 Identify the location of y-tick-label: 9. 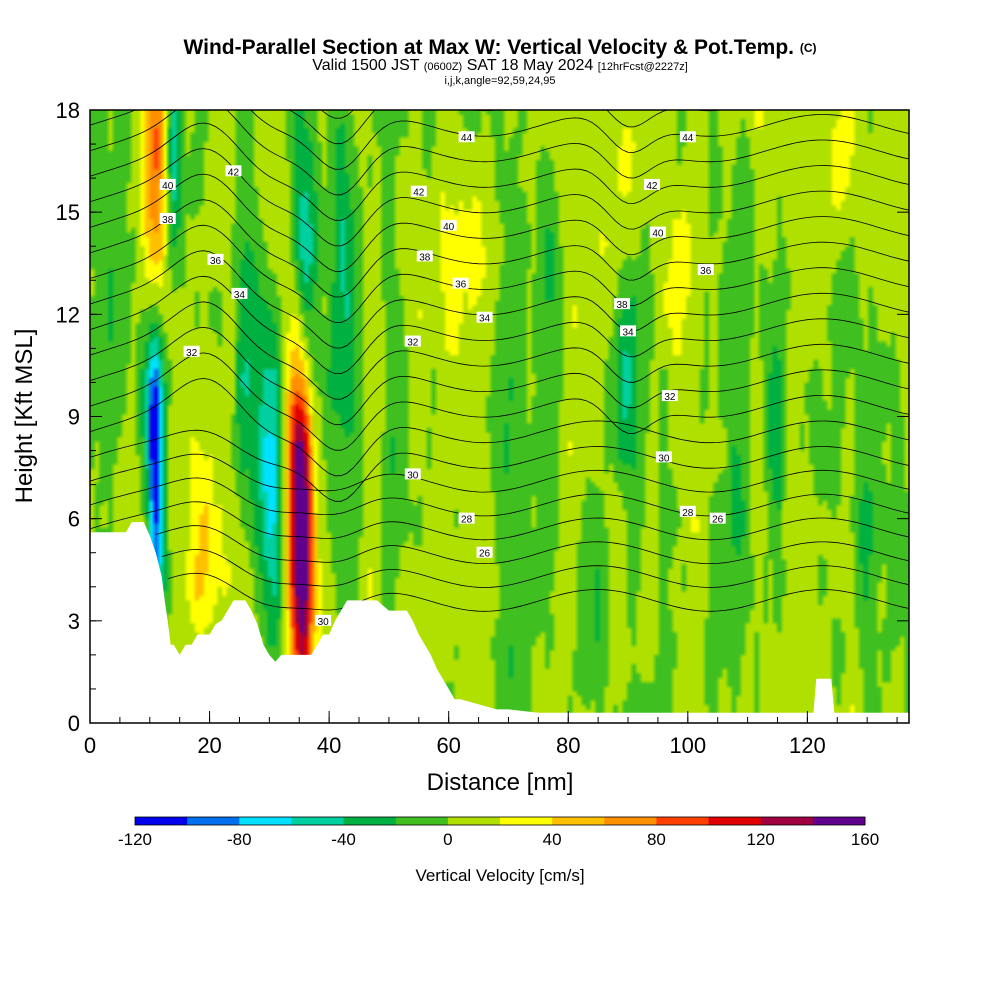
(74, 417).